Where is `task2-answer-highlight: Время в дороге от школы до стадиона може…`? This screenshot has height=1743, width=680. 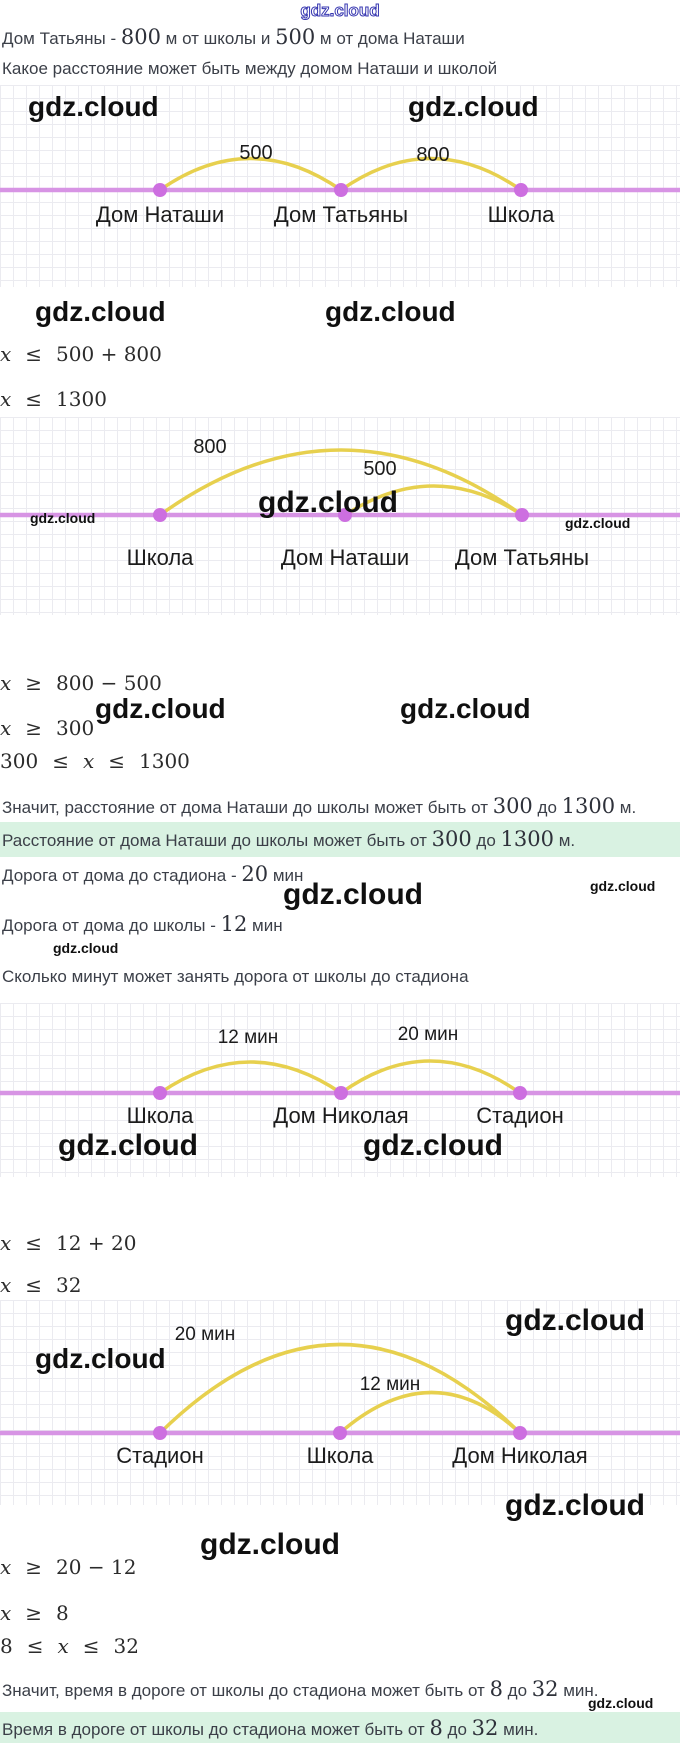
task2-answer-highlight: Время в дороге от школы до стадиона може… is located at coordinates (340, 1727).